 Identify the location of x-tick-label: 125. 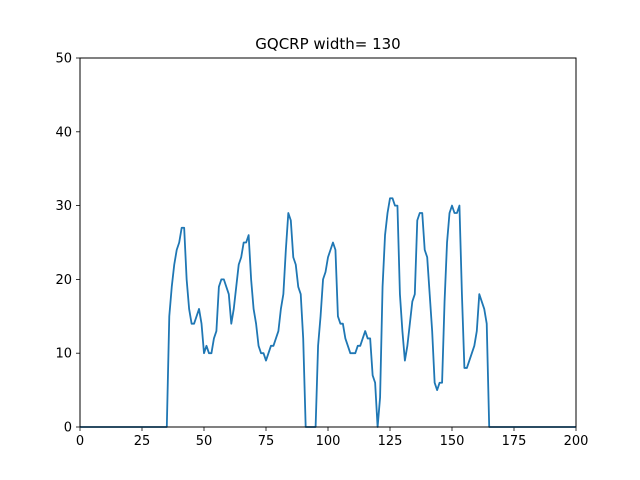
(390, 441).